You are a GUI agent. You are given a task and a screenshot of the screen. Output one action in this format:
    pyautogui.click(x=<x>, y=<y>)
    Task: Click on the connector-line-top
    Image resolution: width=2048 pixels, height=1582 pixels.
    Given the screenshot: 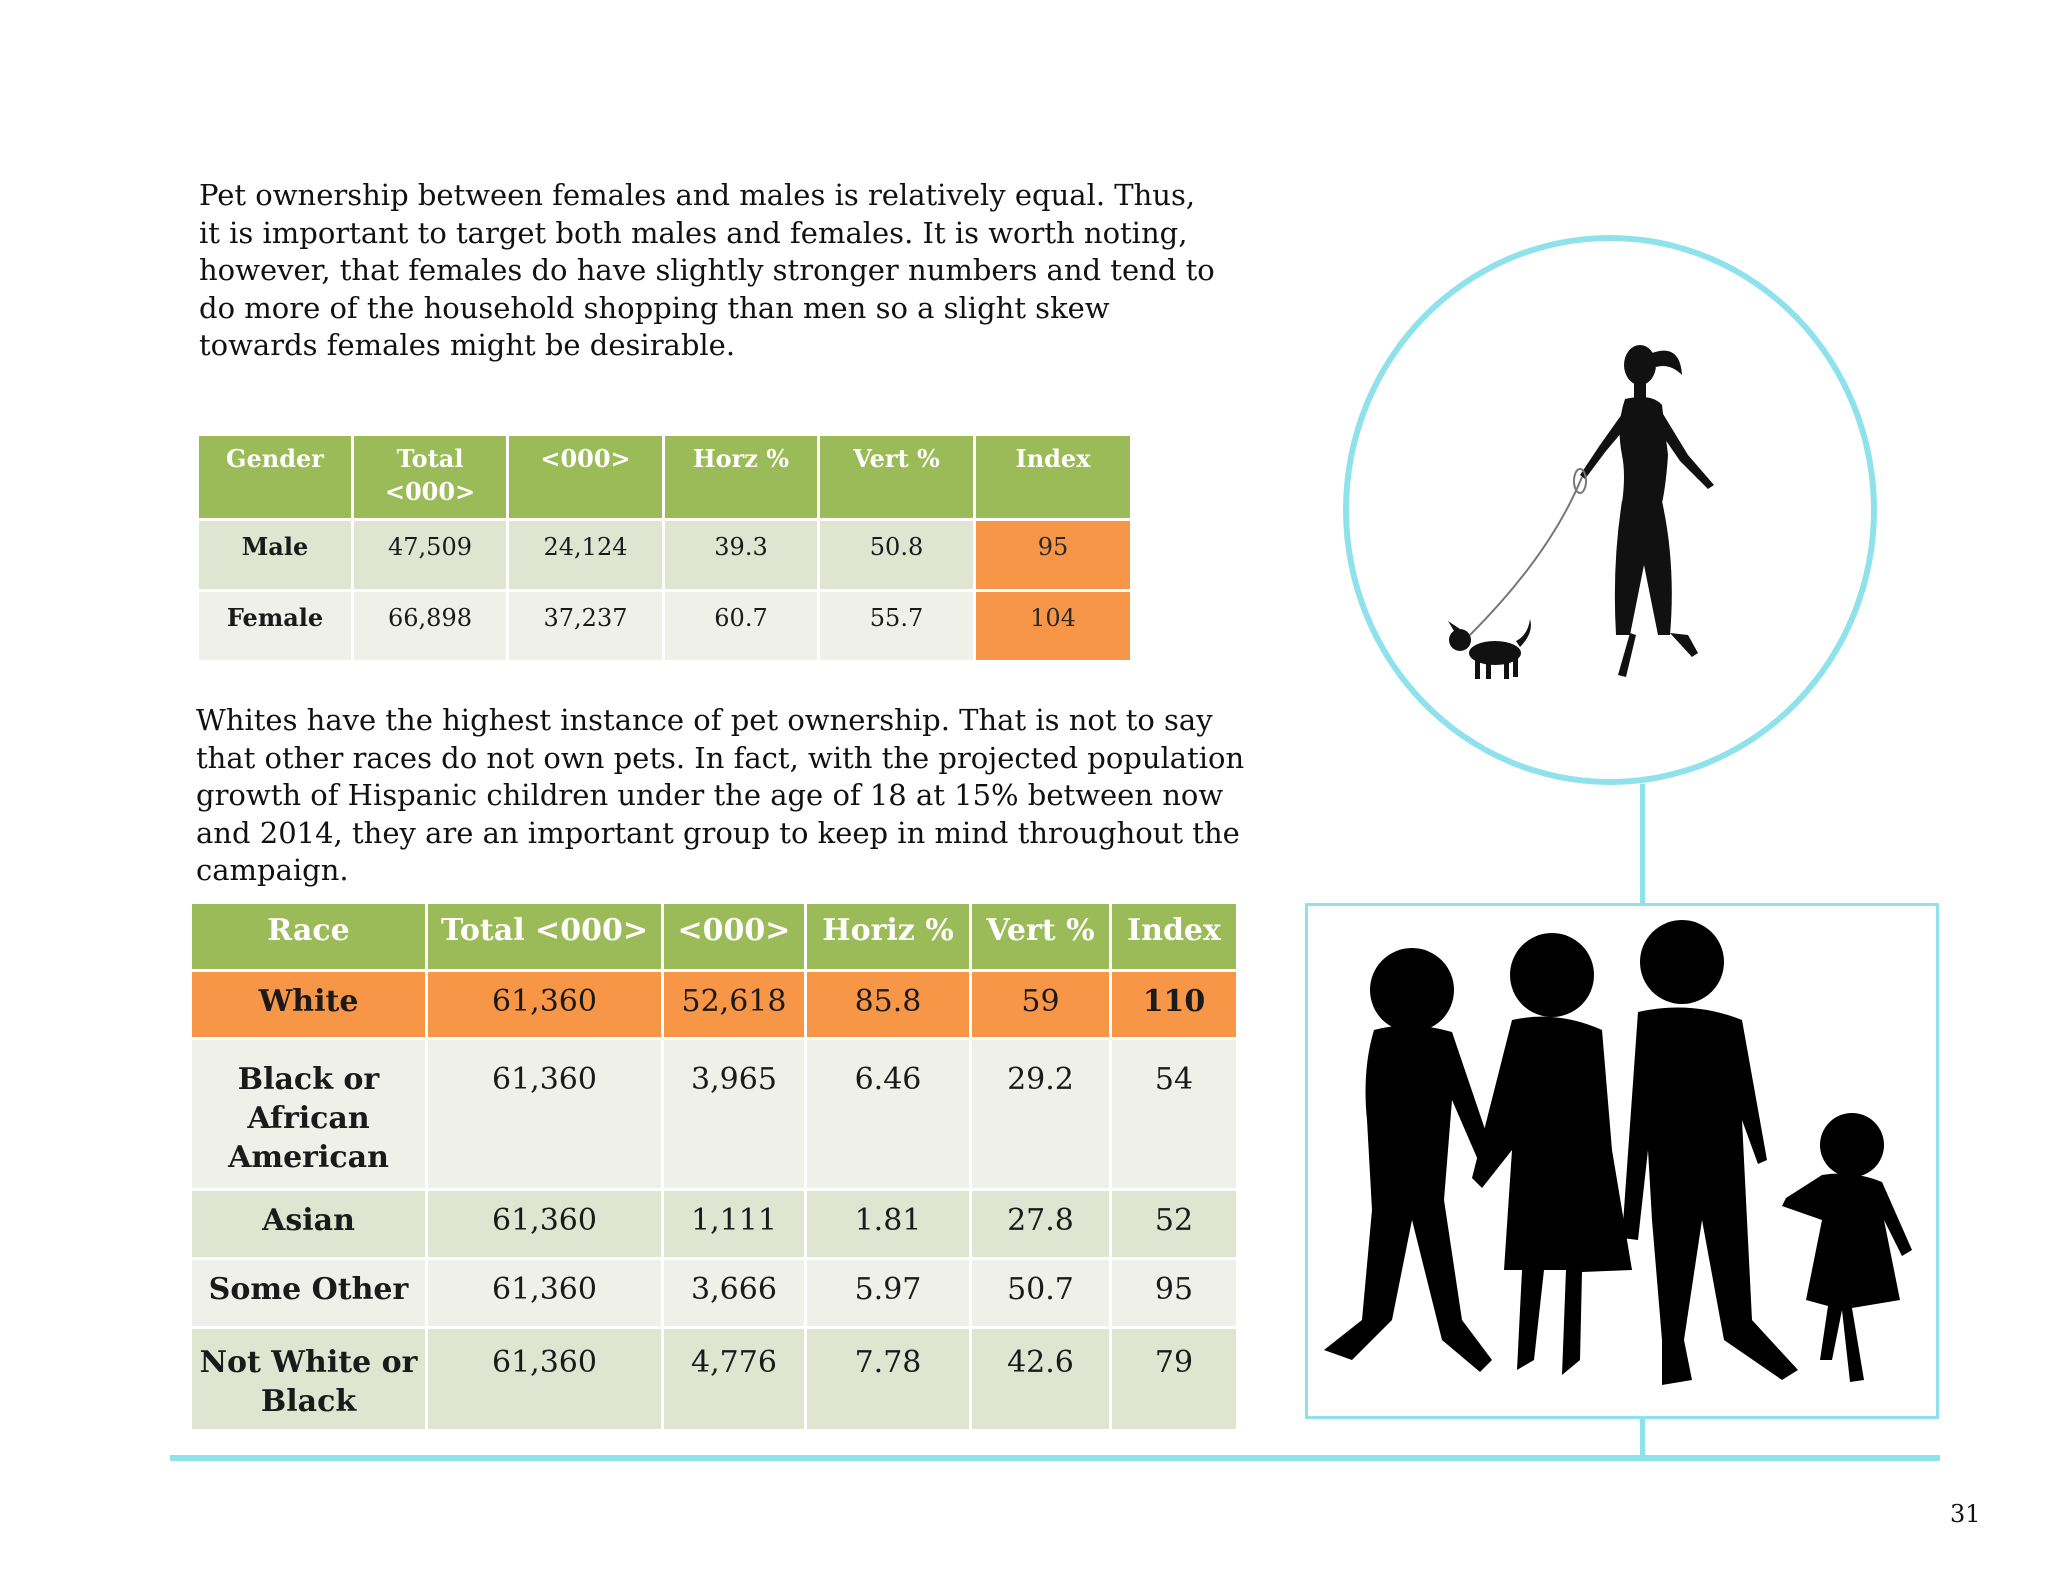 What is the action you would take?
    pyautogui.click(x=1642, y=844)
    